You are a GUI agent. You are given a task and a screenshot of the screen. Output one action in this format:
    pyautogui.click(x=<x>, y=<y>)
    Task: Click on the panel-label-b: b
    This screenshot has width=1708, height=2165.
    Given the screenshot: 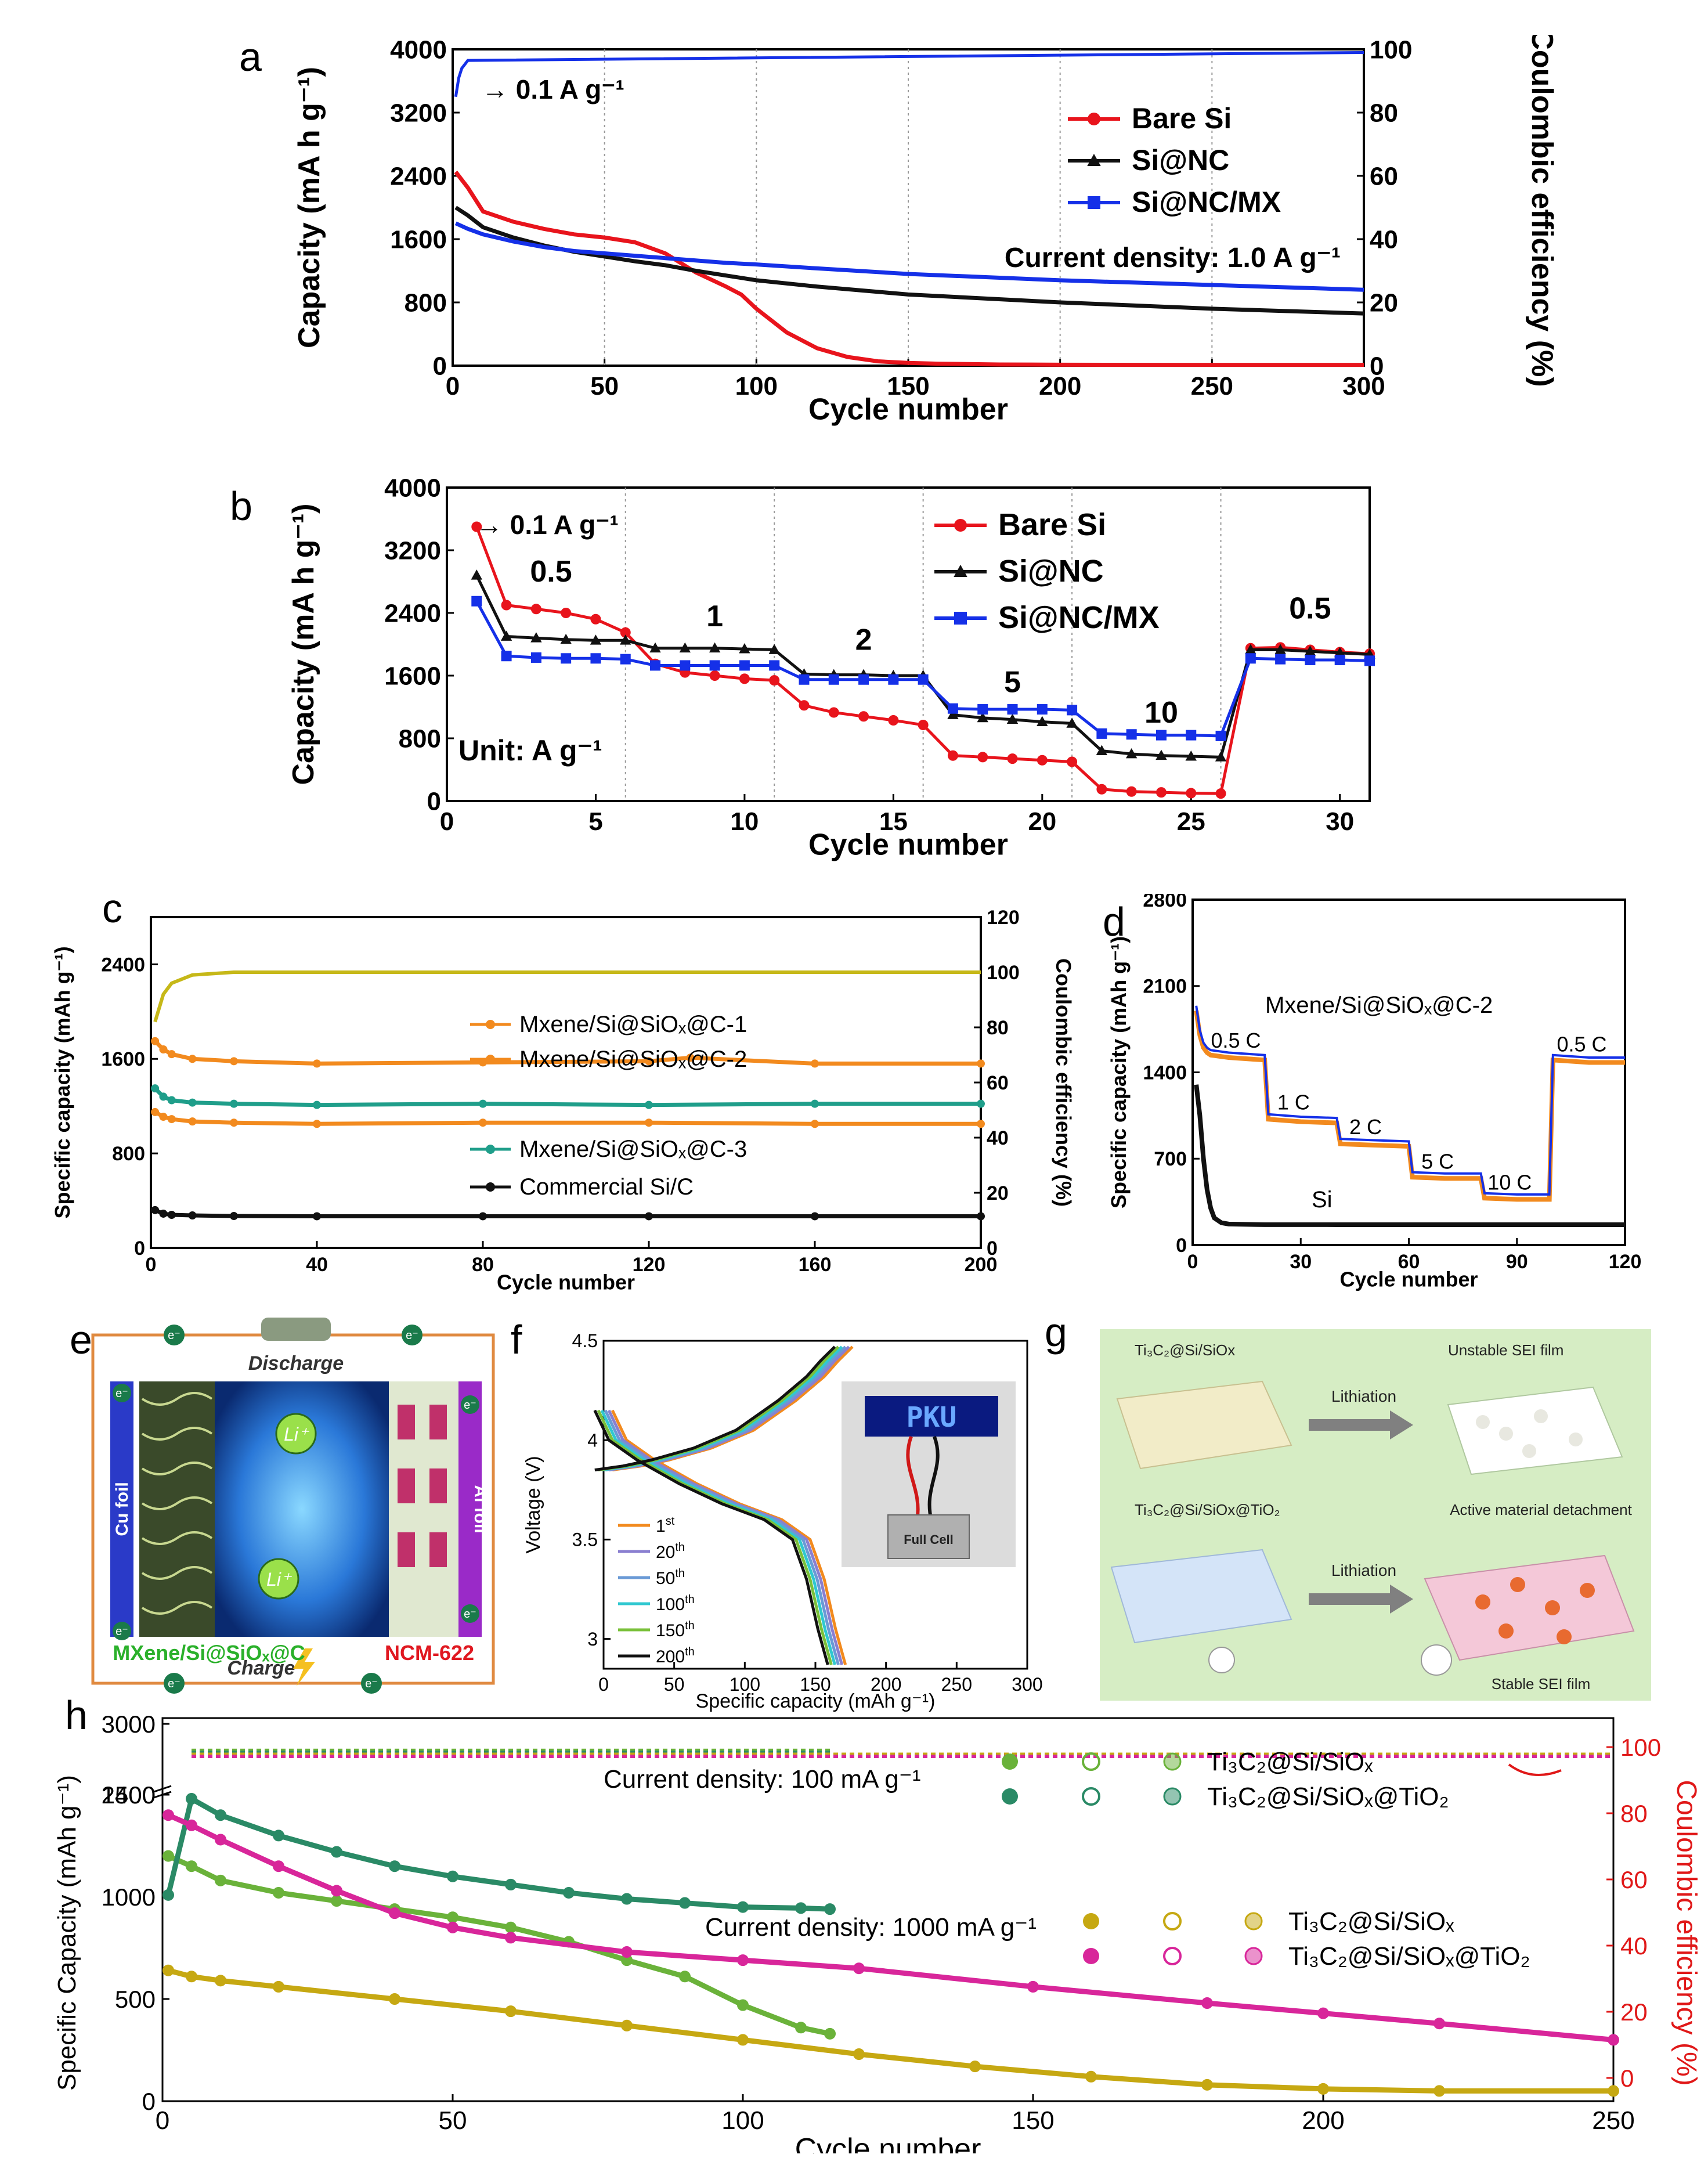 What is the action you would take?
    pyautogui.click(x=241, y=506)
    